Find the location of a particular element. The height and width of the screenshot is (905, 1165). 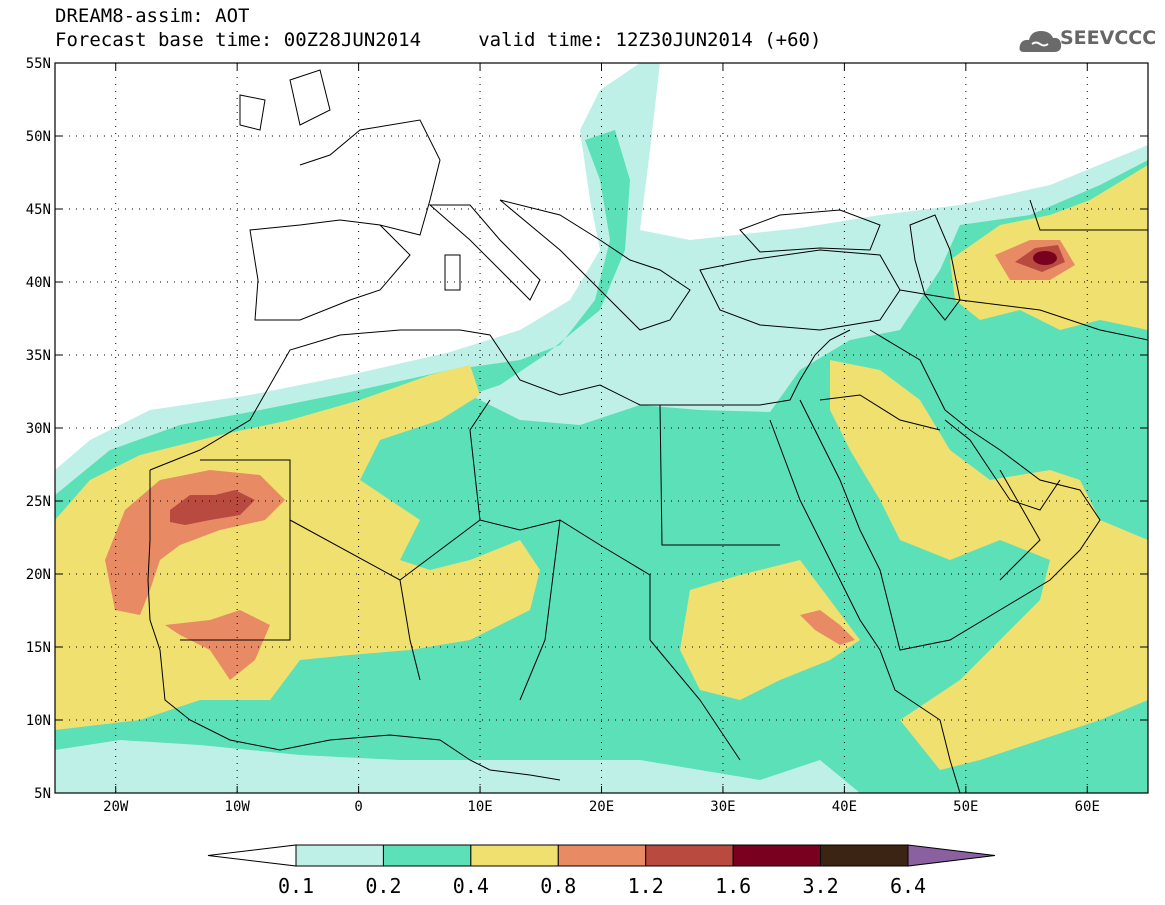

lat-tick-label: 50N is located at coordinates (38, 137).